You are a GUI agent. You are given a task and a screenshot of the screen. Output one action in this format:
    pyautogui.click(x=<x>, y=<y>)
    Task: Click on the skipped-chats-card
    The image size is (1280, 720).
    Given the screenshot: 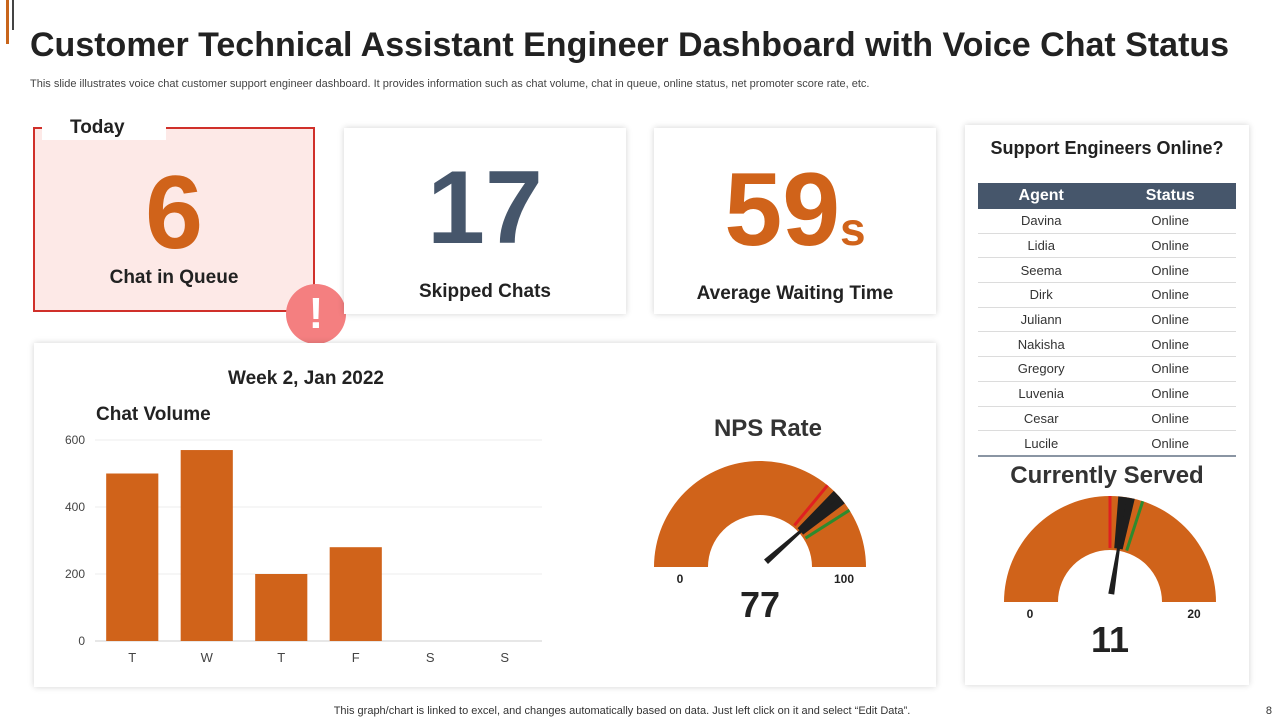 What is the action you would take?
    pyautogui.click(x=485, y=221)
    